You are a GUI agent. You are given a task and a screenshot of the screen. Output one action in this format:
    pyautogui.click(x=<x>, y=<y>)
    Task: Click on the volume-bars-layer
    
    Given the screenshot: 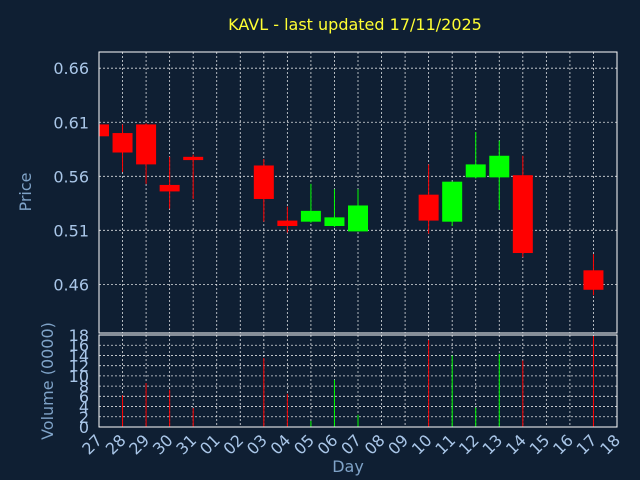 What is the action you would take?
    pyautogui.click(x=358, y=381)
    